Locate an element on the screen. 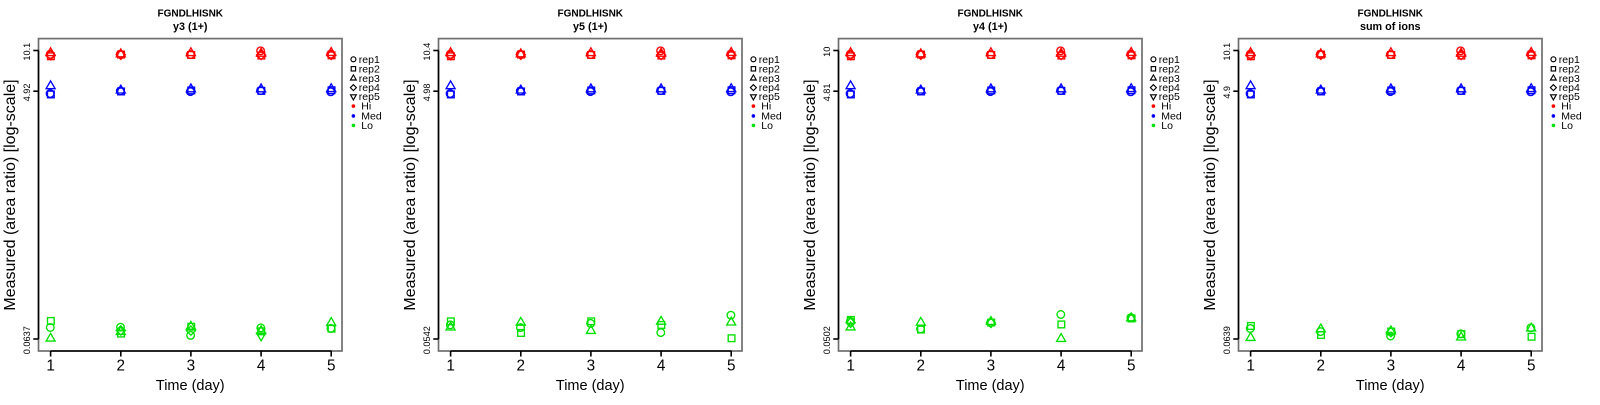  svg-text: 0.0637 is located at coordinates (27, 340).